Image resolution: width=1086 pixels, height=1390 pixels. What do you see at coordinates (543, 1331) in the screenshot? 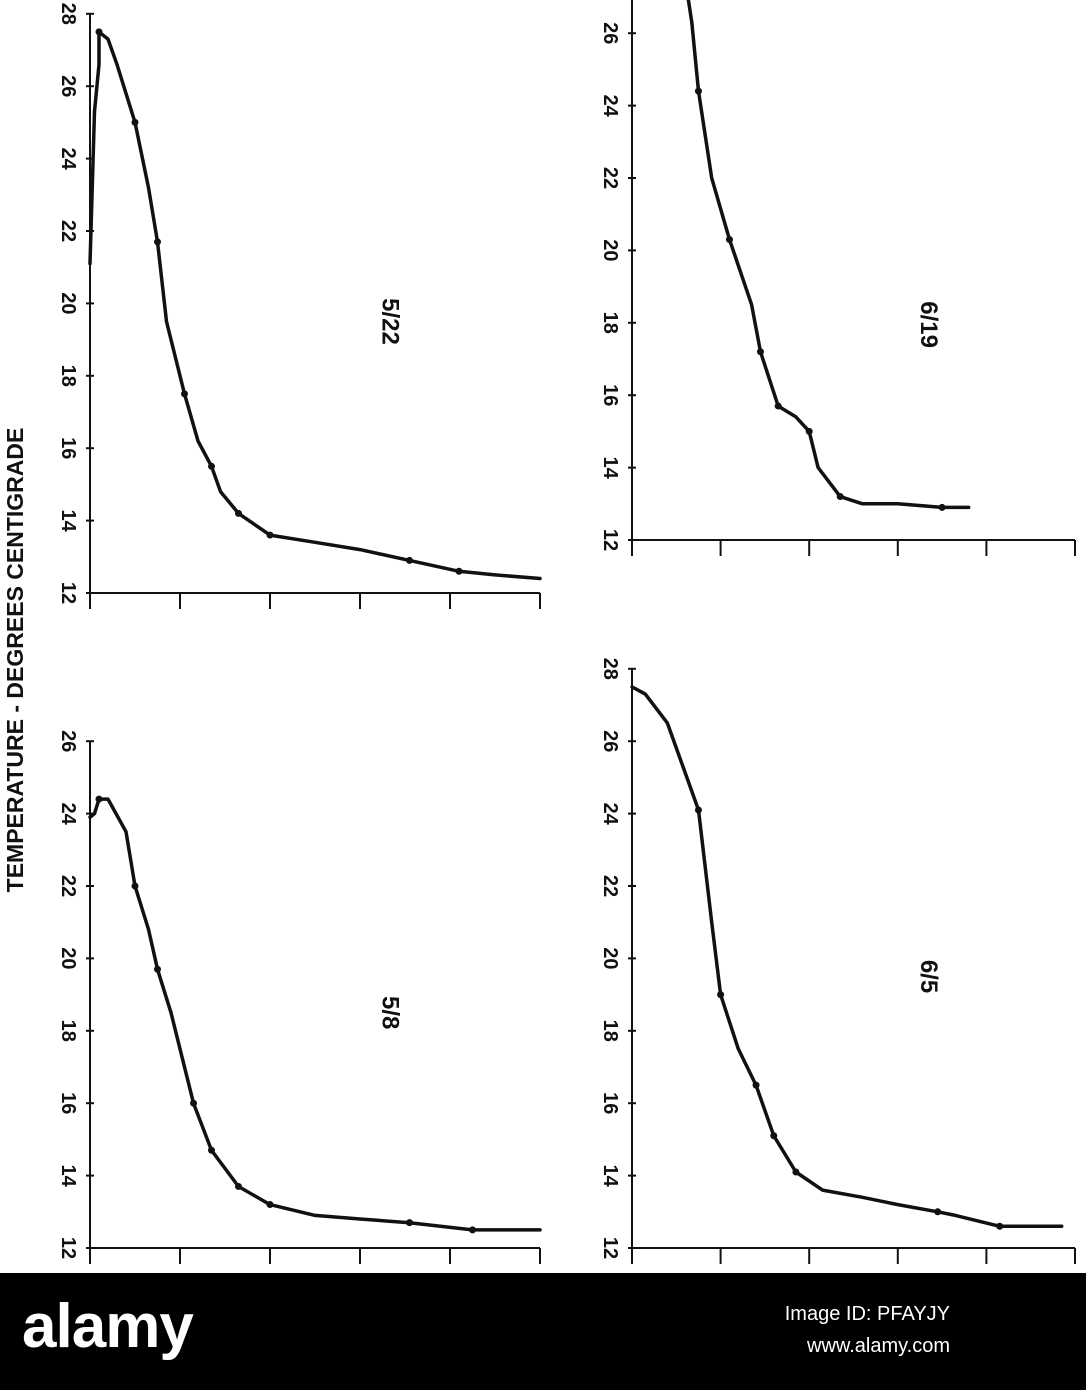
I see `stock-watermark-banner: alamy Image ID: PFAYJY www.alamy.com` at bounding box center [543, 1331].